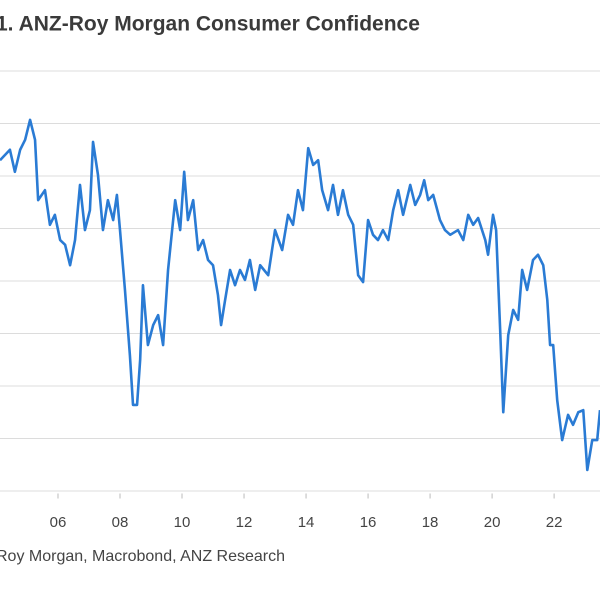 Image resolution: width=600 pixels, height=605 pixels. What do you see at coordinates (142, 556) in the screenshot?
I see `source-note: Roy Morgan, Macrobond, ANZ Research` at bounding box center [142, 556].